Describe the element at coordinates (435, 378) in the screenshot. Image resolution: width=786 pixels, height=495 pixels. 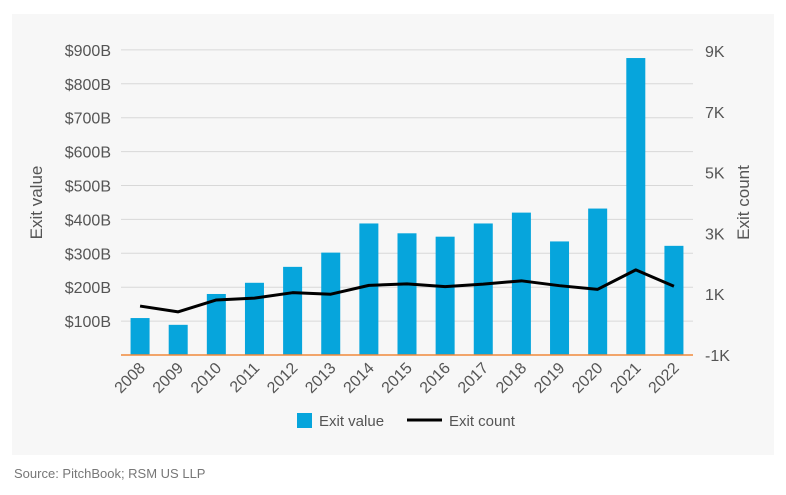
I see `x-tick-label: 2016` at that location.